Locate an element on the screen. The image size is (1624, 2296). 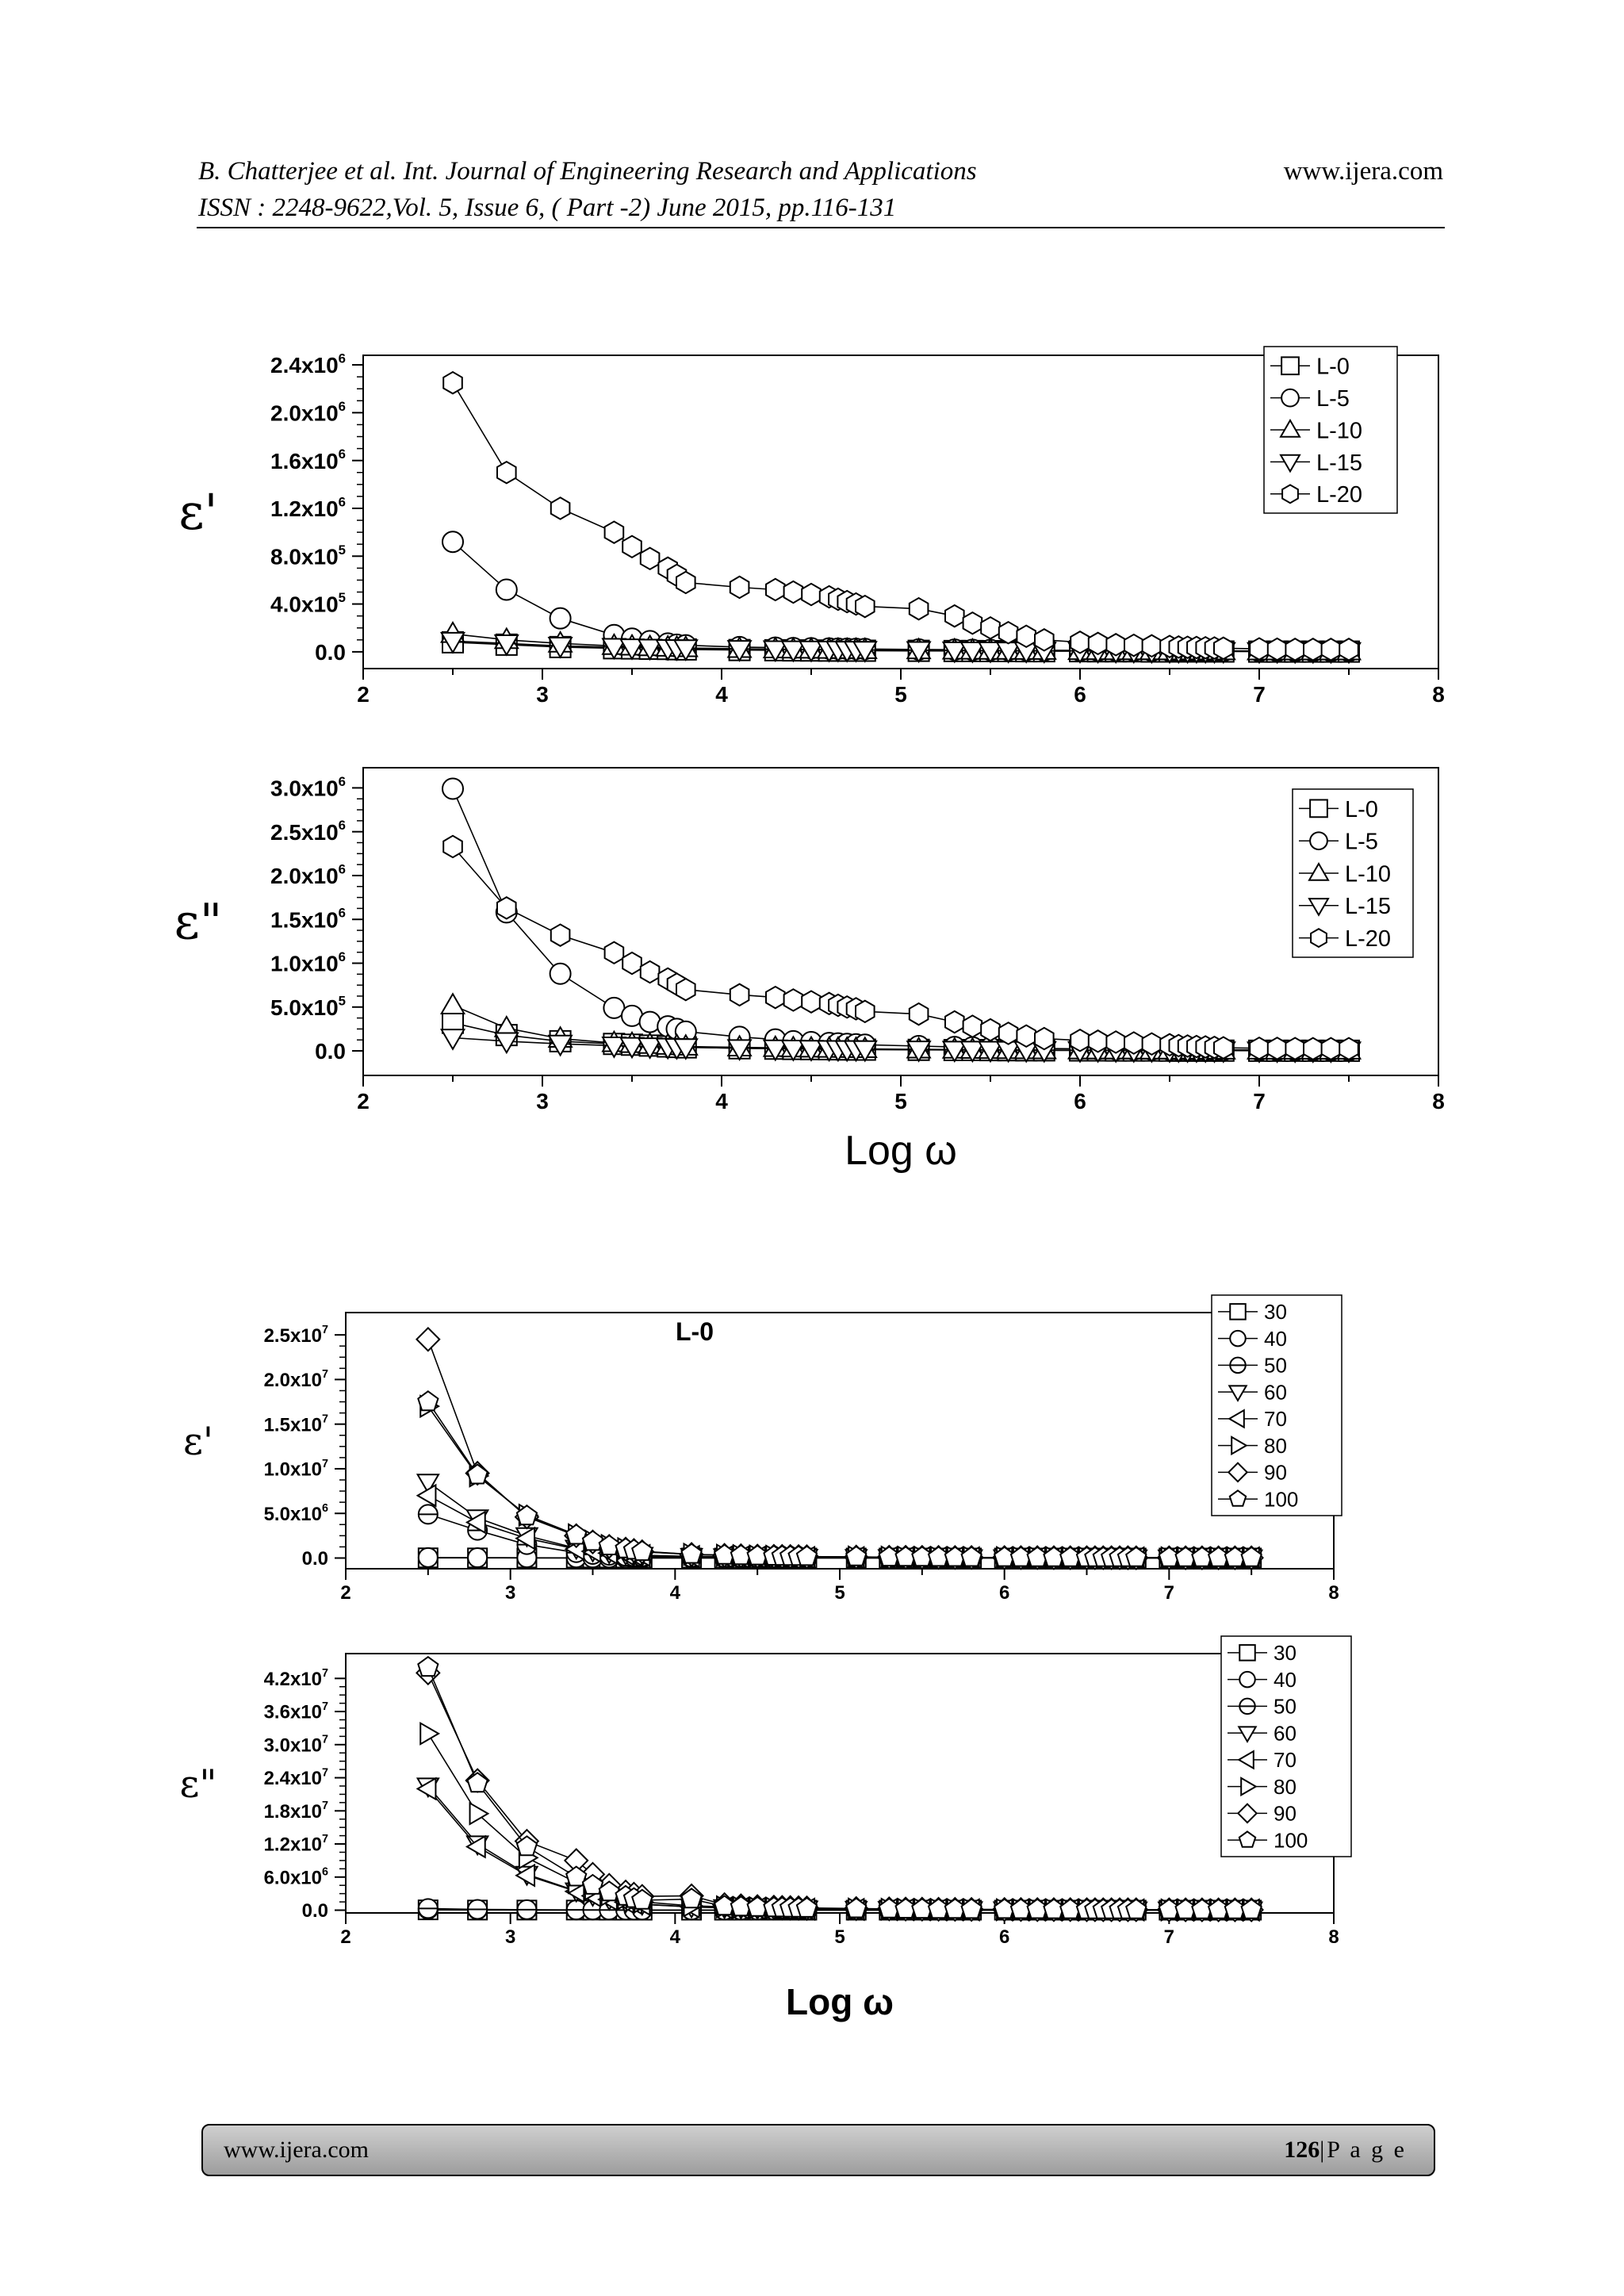
x-tick-label: 3 is located at coordinates (510, 1937).